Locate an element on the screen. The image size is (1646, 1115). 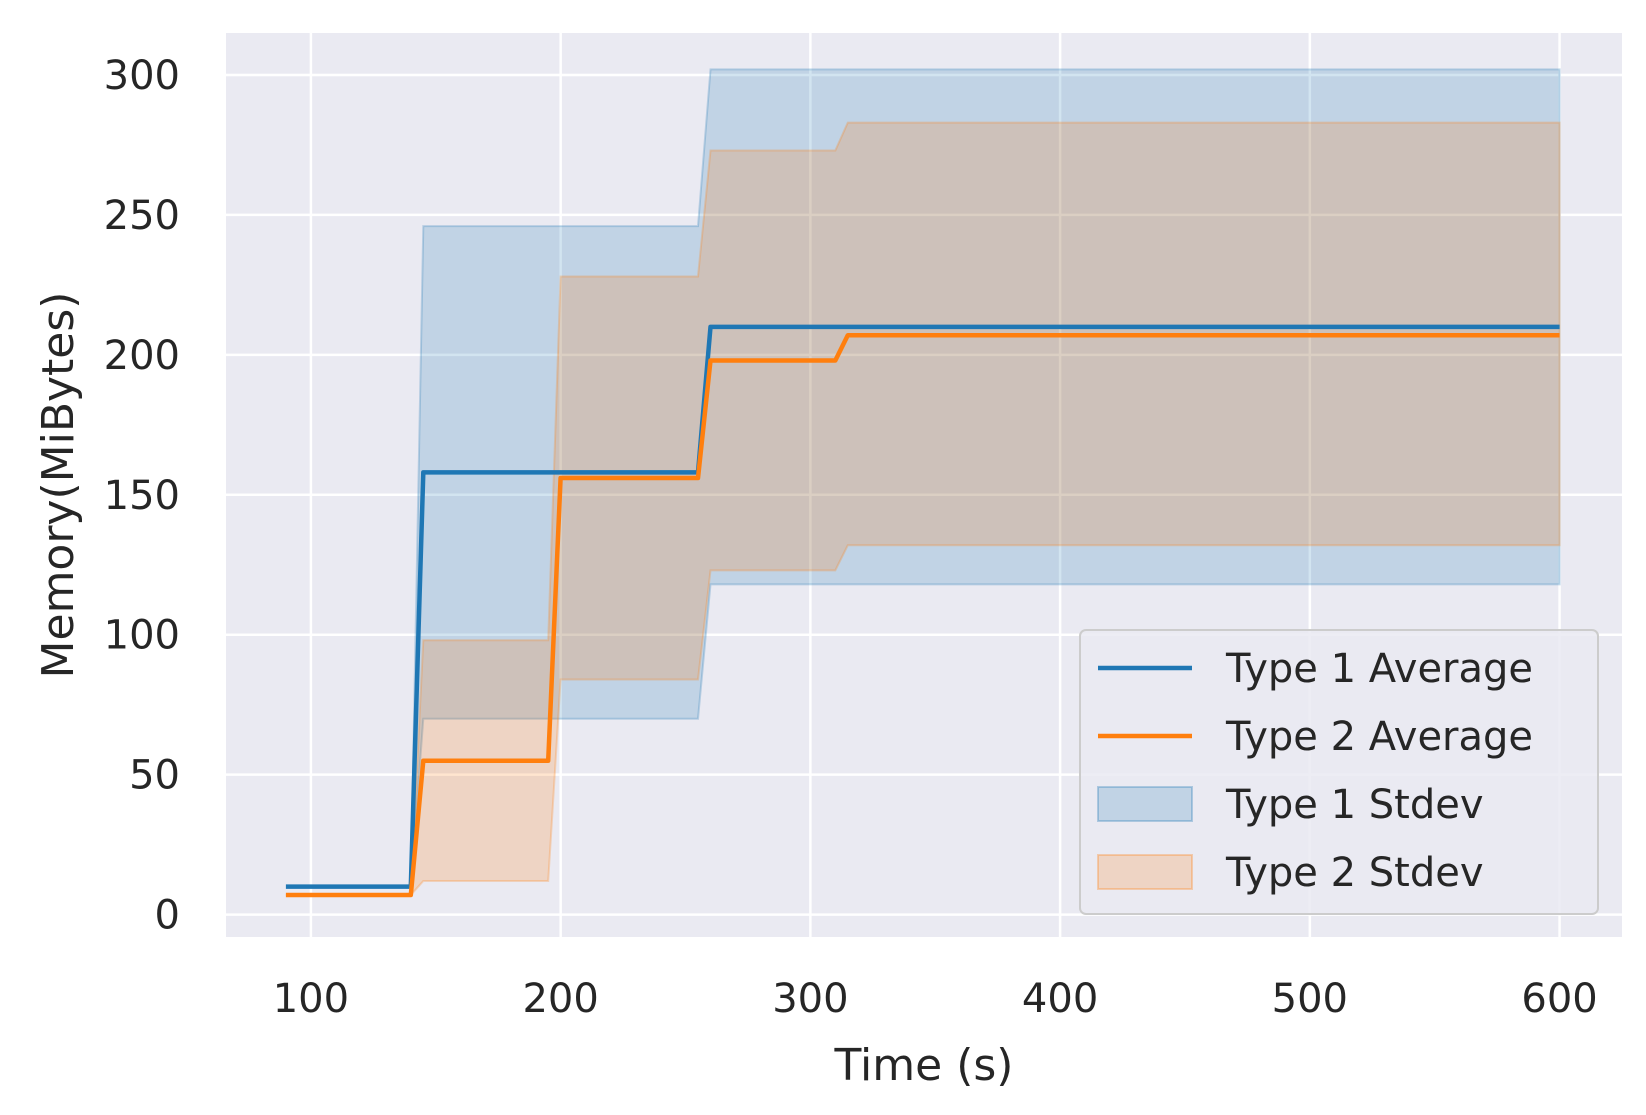
y-tick-label: 0 is located at coordinates (167, 916).